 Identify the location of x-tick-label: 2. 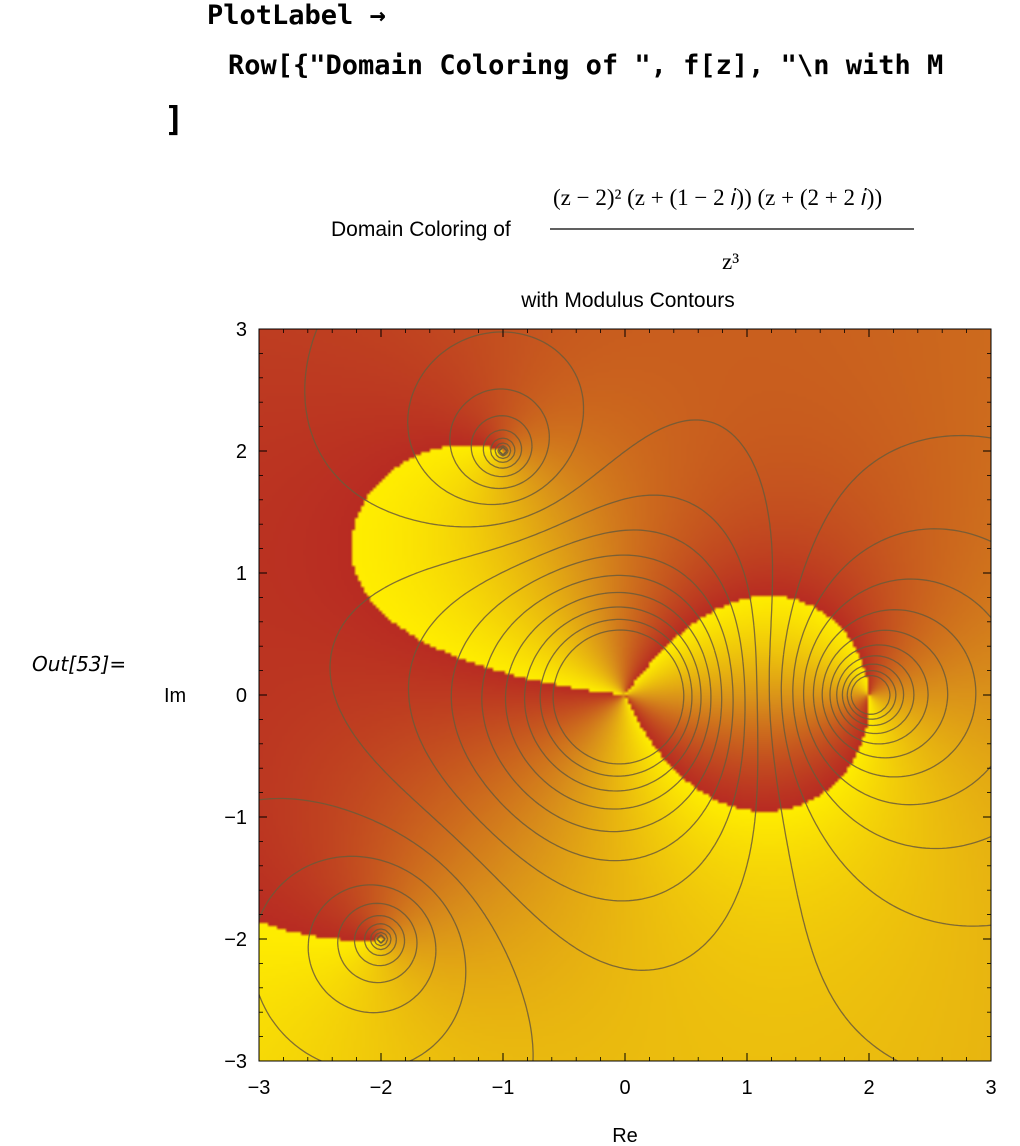
(868, 1088).